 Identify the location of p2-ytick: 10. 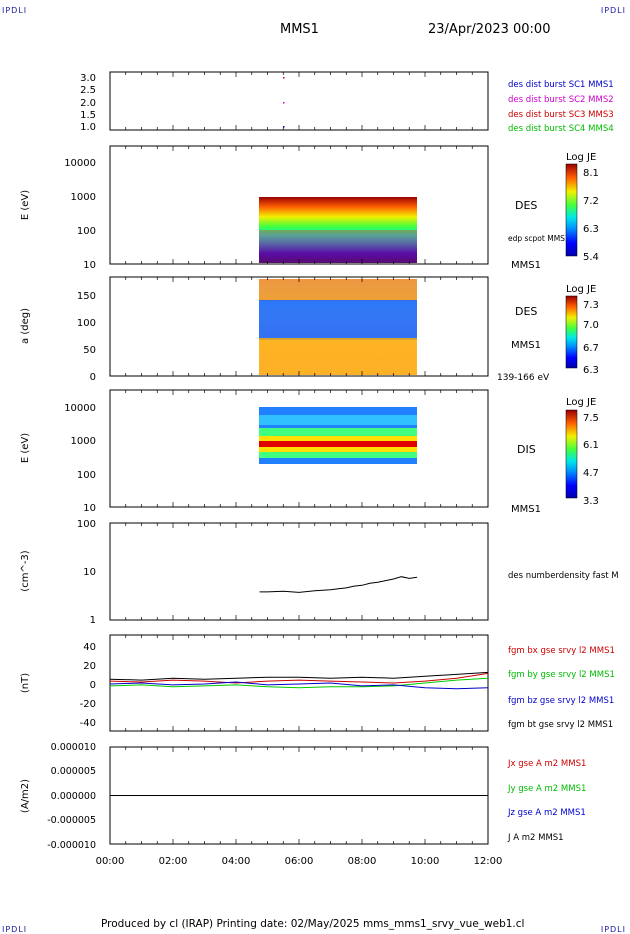
(89, 265).